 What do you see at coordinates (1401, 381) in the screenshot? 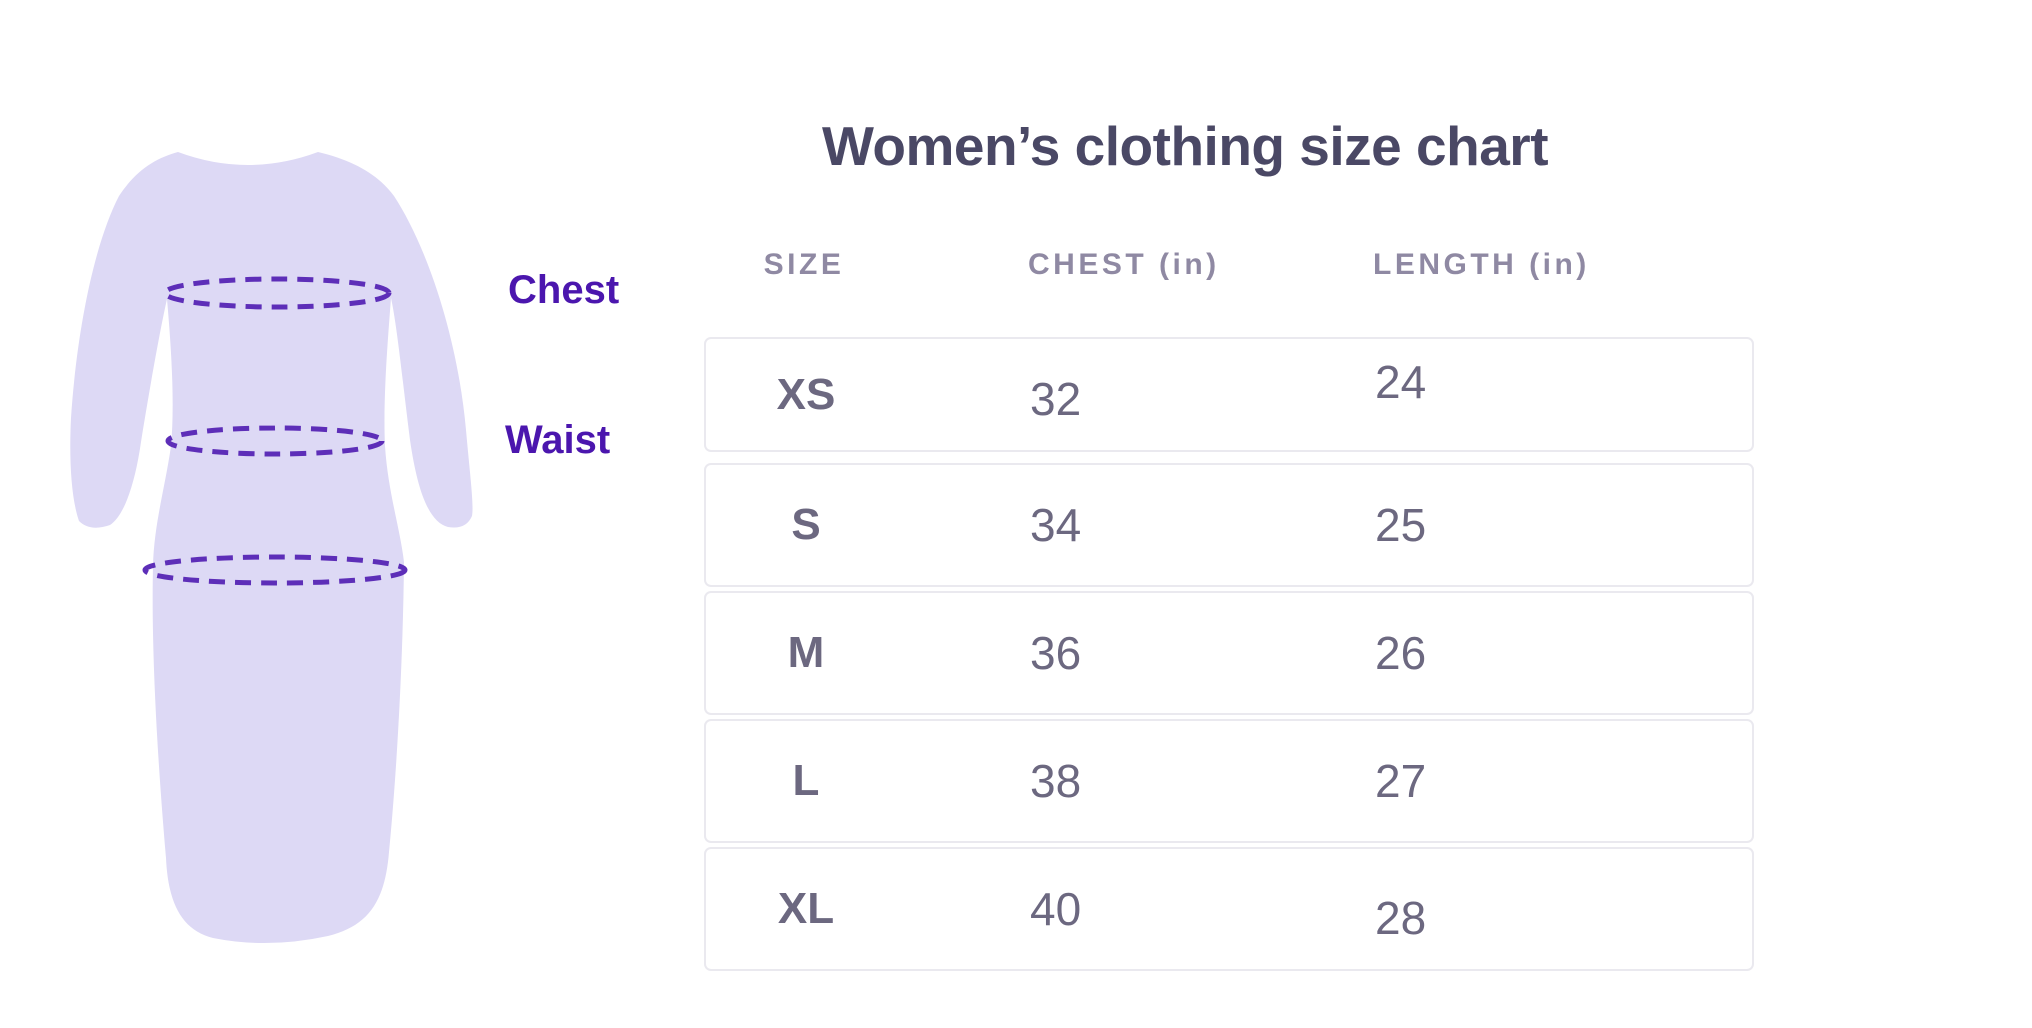
I see `length-cell: 24` at bounding box center [1401, 381].